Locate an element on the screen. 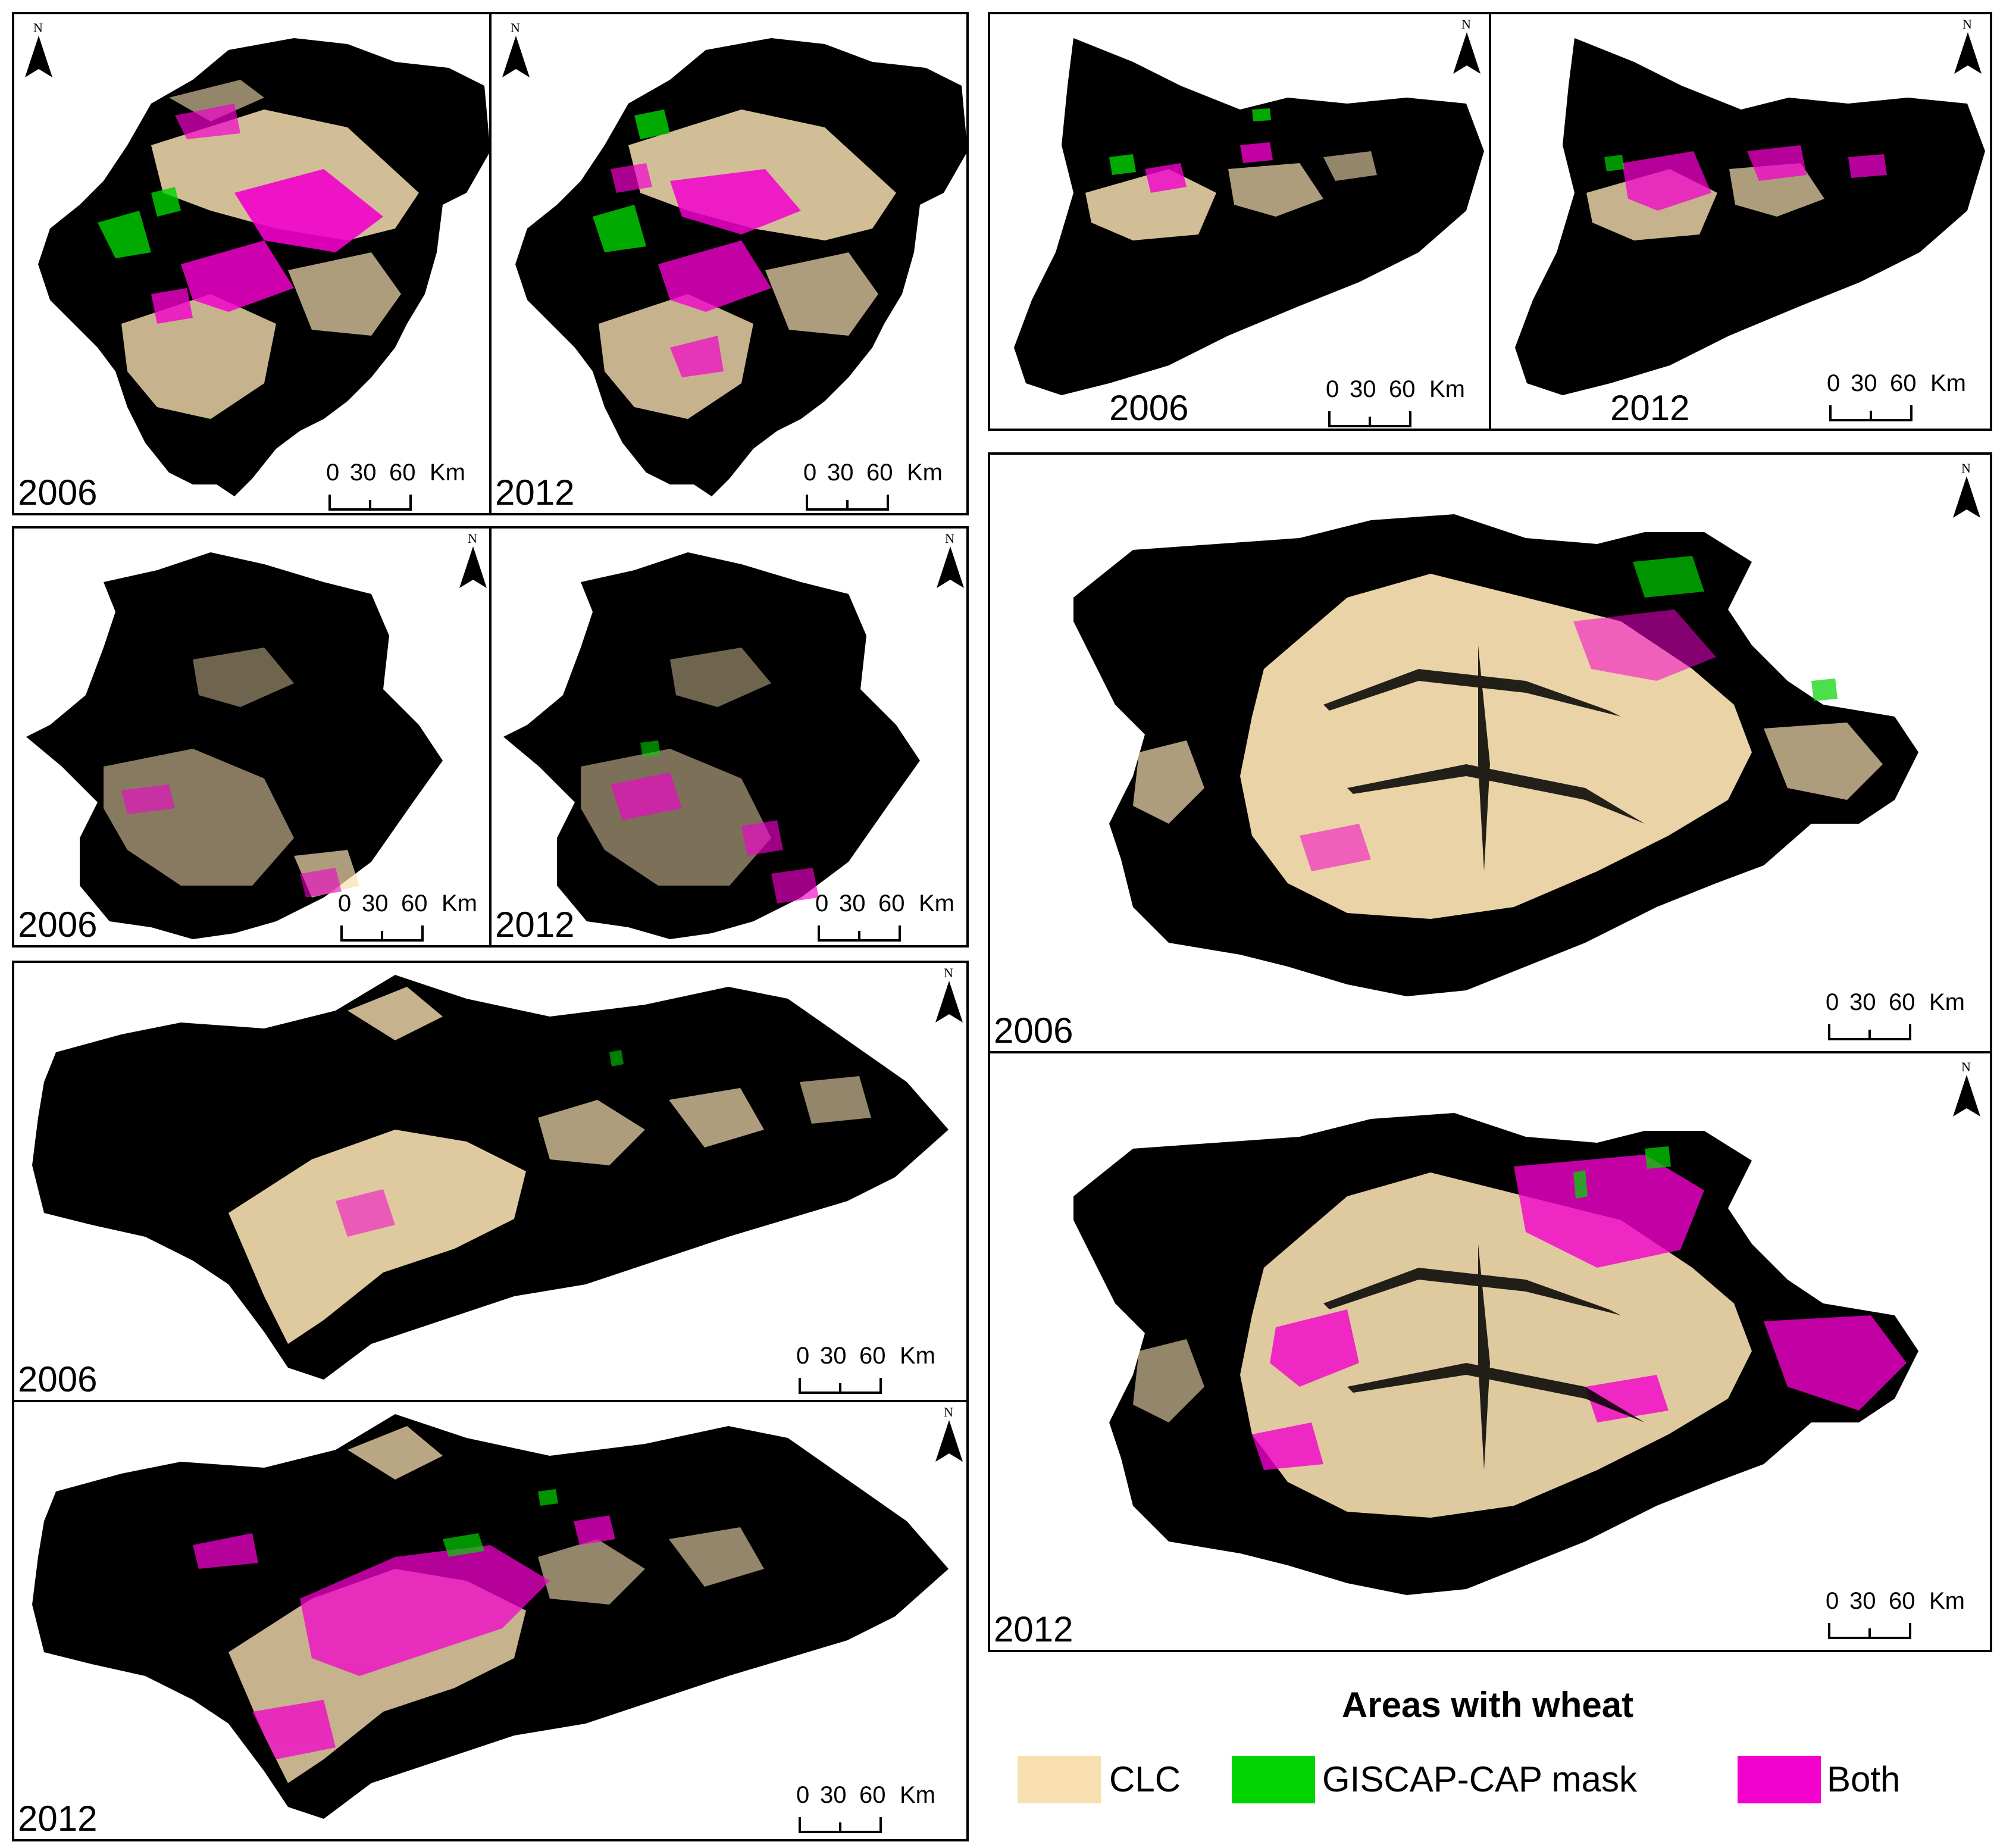 This screenshot has width=1997, height=1848. legend-swatch-giscap is located at coordinates (1273, 1779).